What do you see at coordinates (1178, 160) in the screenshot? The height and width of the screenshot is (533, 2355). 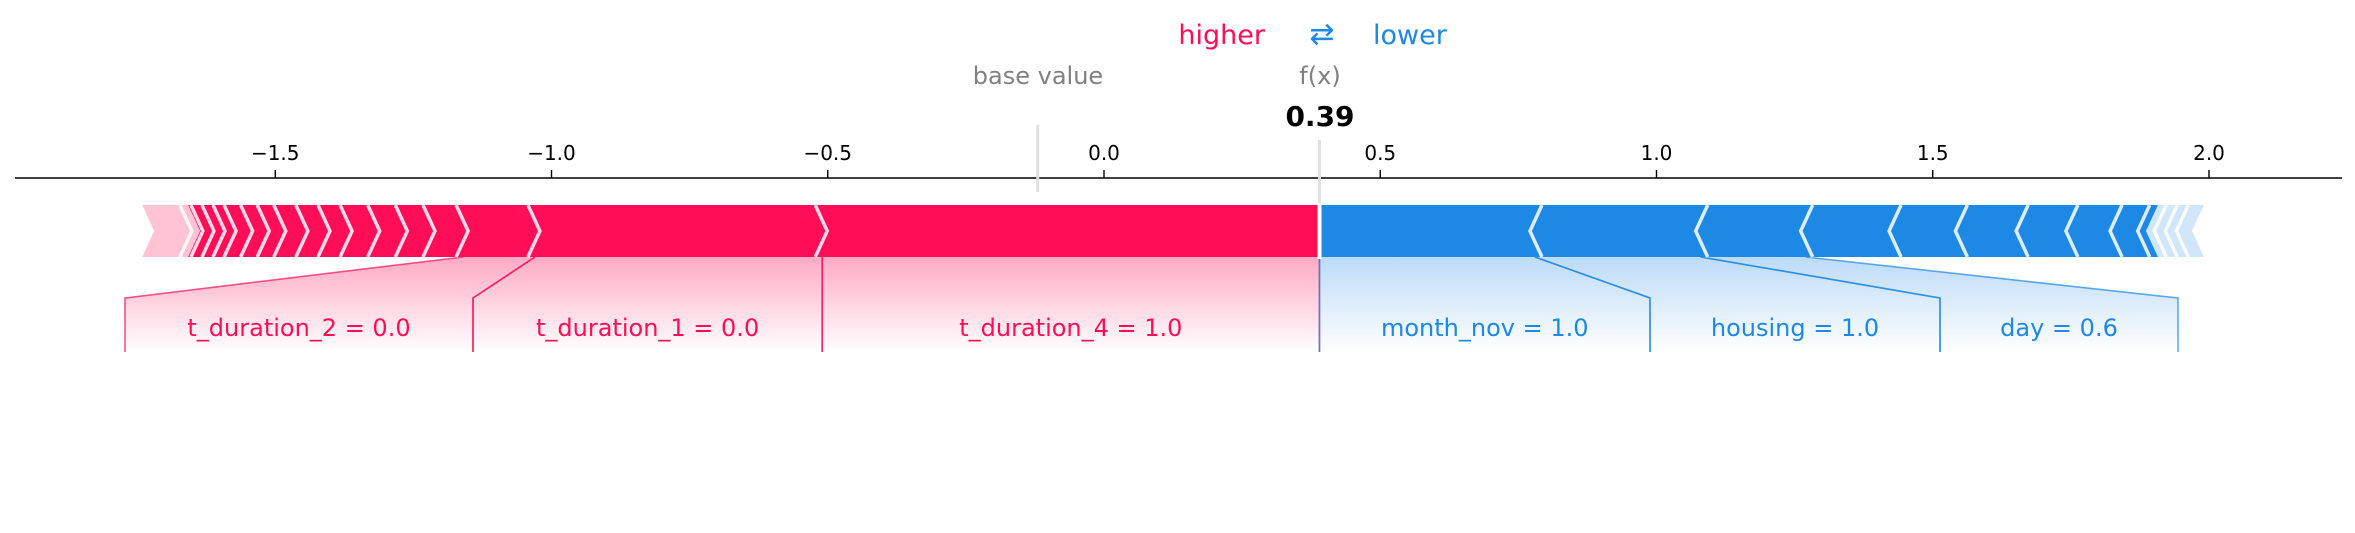 I see `x-axis: −1.5 −1.0 −0.5 0.0 0.5 1.0 1.5 2.0` at bounding box center [1178, 160].